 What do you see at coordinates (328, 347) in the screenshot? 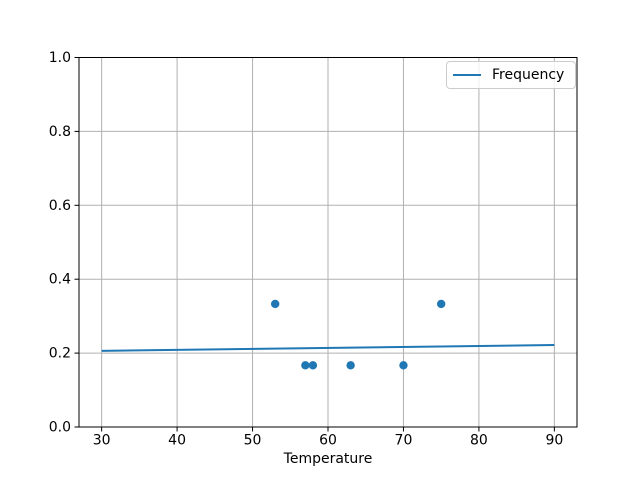
I see `frequency-line` at bounding box center [328, 347].